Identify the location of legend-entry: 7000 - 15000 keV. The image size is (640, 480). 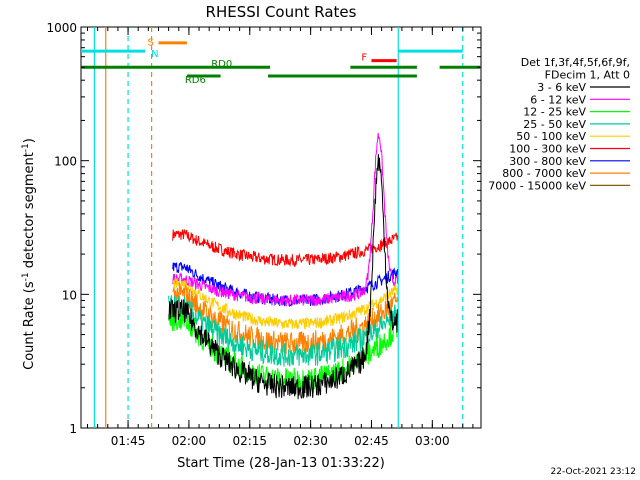
(537, 185).